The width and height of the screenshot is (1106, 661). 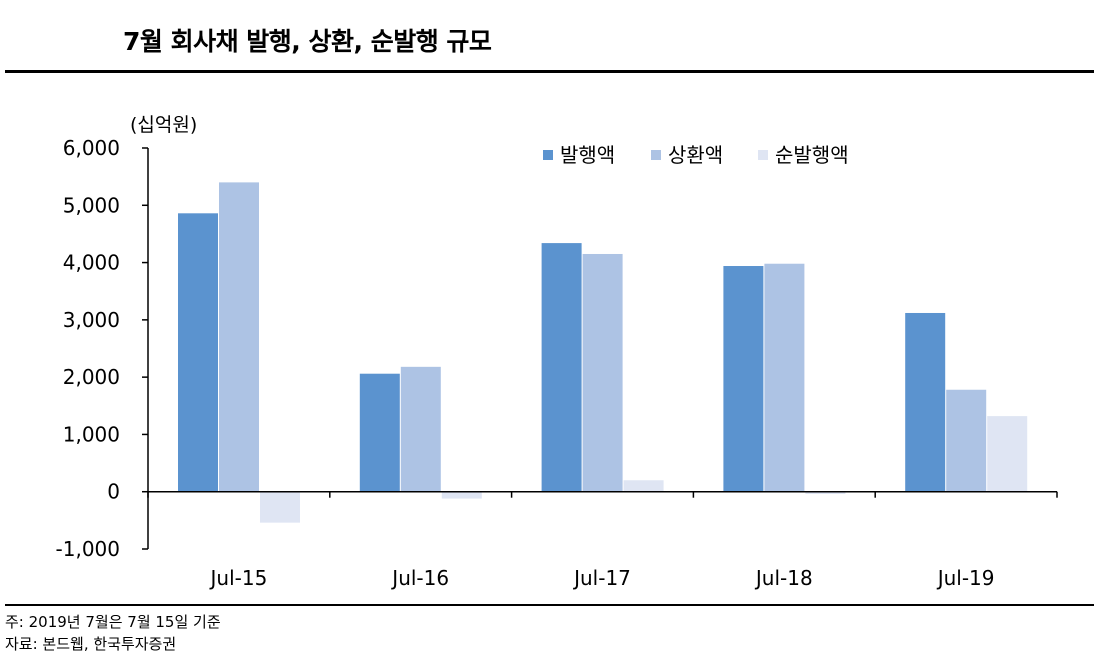 I want to click on top-divider, so click(x=549, y=71).